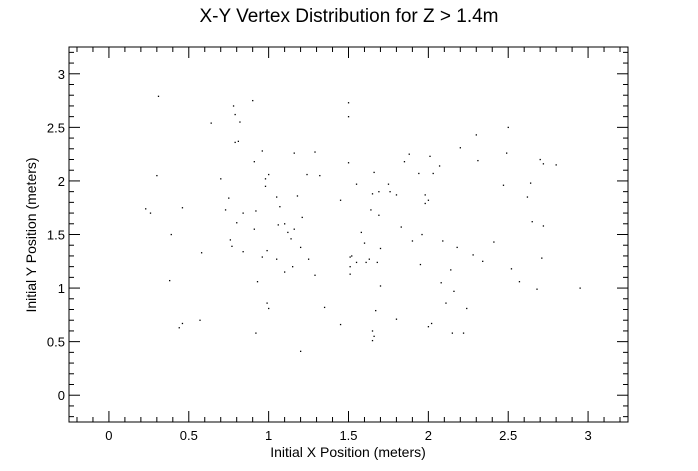 The image size is (698, 471). Describe the element at coordinates (61, 181) in the screenshot. I see `y-tick-label: 2` at that location.